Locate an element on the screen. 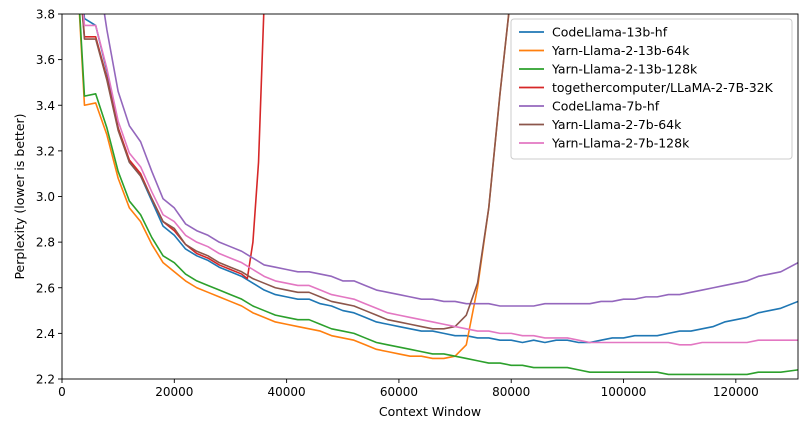 Image resolution: width=809 pixels, height=425 pixels. y-tick-label: 3.2 is located at coordinates (45, 151).